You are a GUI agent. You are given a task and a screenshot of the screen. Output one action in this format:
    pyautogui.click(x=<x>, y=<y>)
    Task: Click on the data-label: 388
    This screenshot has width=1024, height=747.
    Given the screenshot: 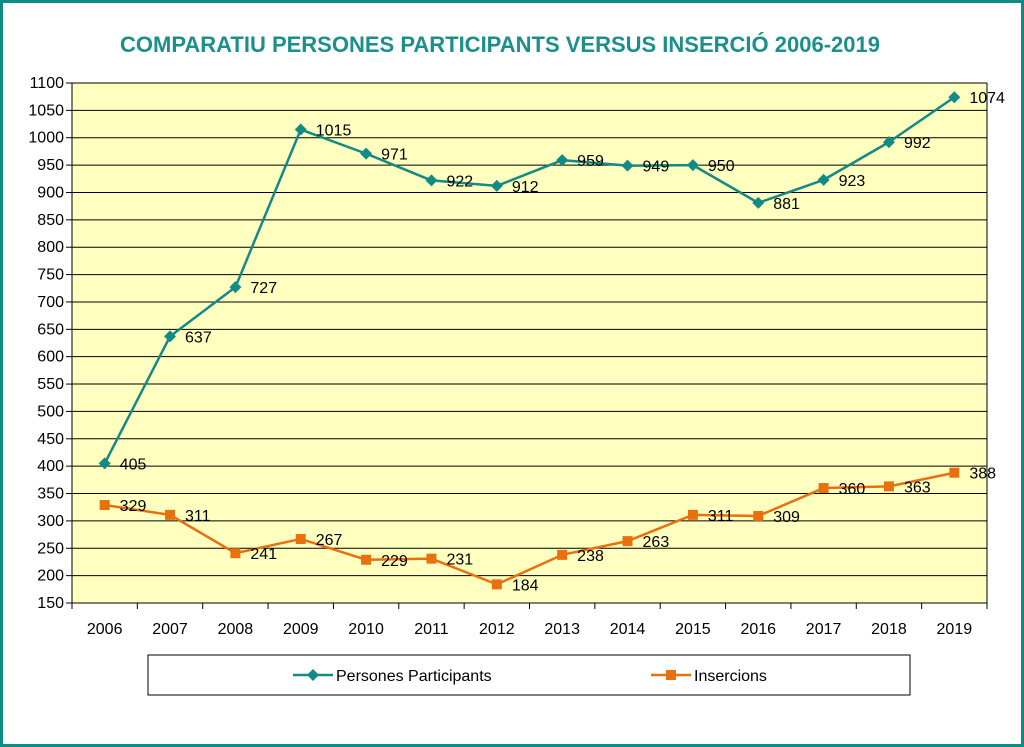 What is the action you would take?
    pyautogui.click(x=982, y=474)
    